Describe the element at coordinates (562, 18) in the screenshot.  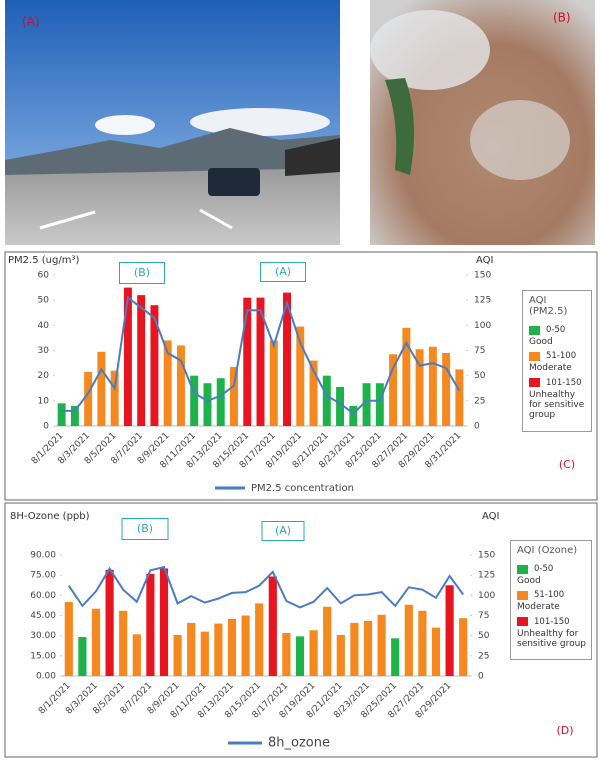
I see `photo-label: (B)` at that location.